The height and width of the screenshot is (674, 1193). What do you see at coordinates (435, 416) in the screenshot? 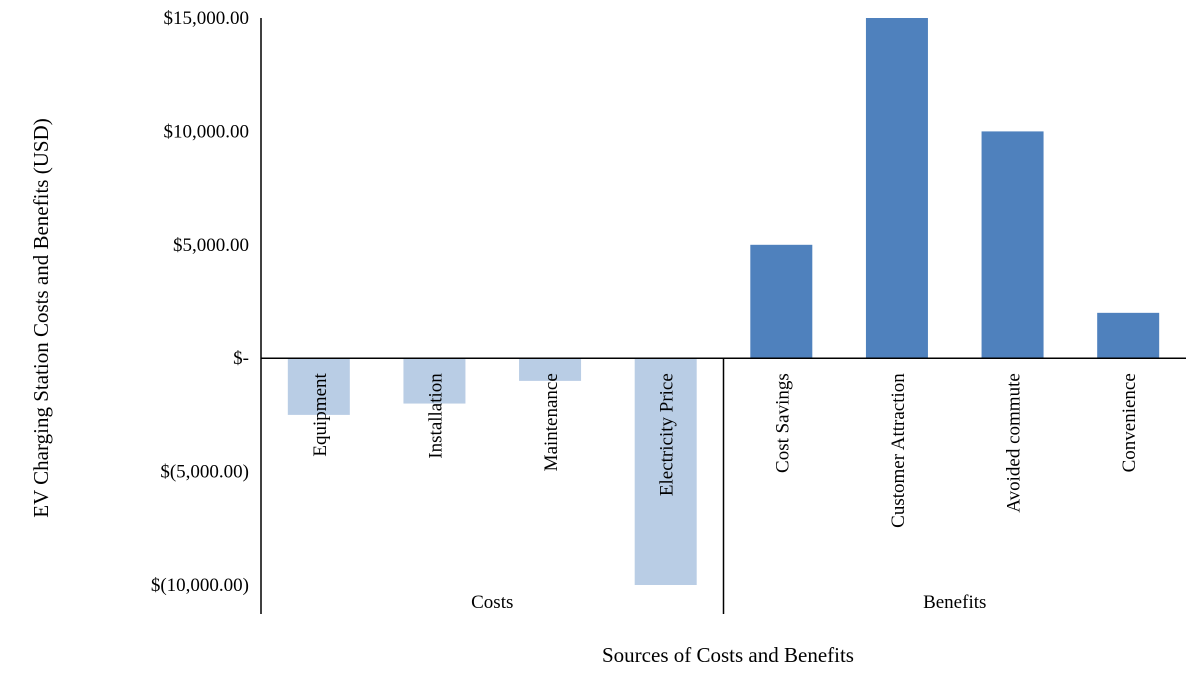
I see `category-label: Installation` at bounding box center [435, 416].